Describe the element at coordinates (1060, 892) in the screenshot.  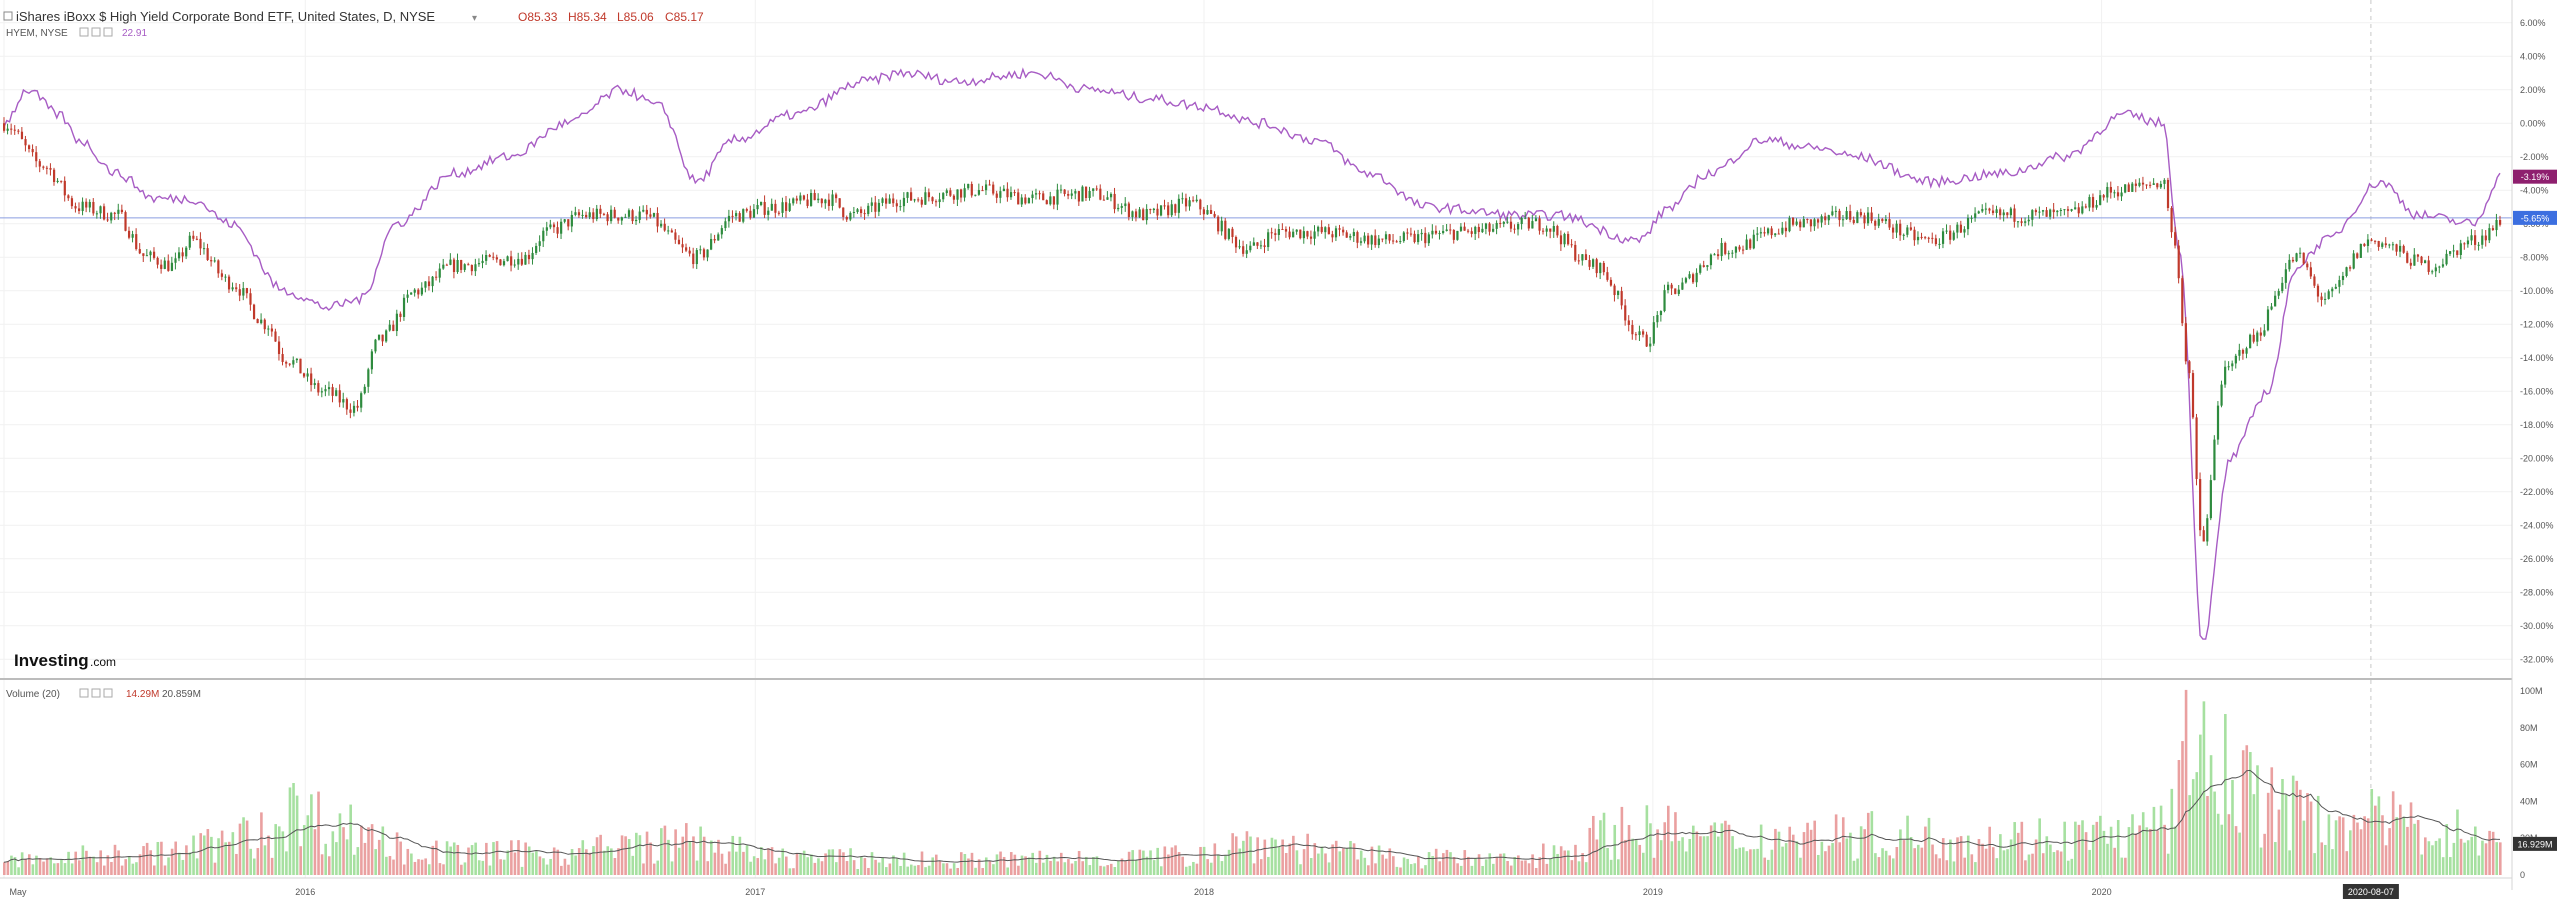
I see `time-axis: May 2016 2017 2018 2019 2020` at that location.